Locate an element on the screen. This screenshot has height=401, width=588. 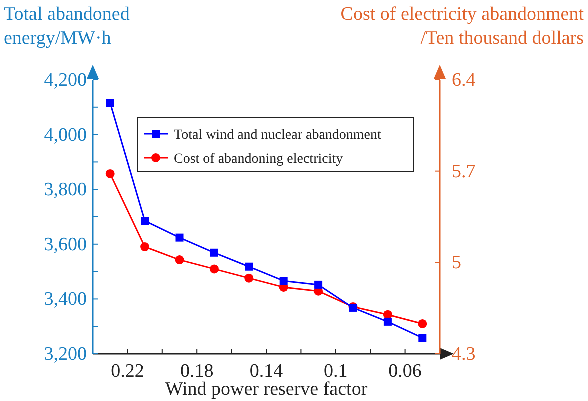
y2-tick-label: 4.3 is located at coordinates (464, 354).